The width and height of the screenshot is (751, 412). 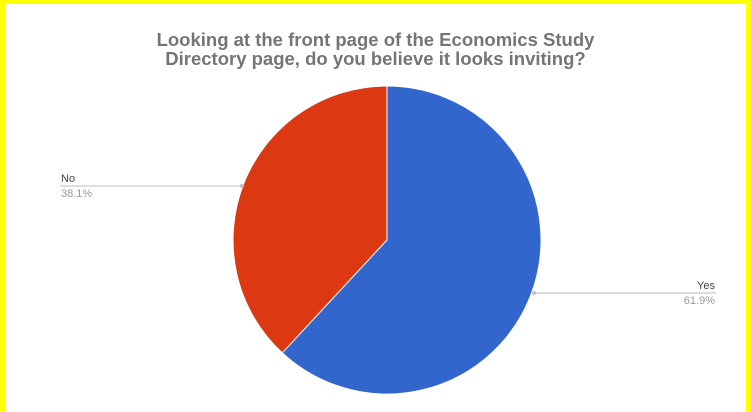 I want to click on slice-percent-no: 38.1%, so click(x=76, y=194).